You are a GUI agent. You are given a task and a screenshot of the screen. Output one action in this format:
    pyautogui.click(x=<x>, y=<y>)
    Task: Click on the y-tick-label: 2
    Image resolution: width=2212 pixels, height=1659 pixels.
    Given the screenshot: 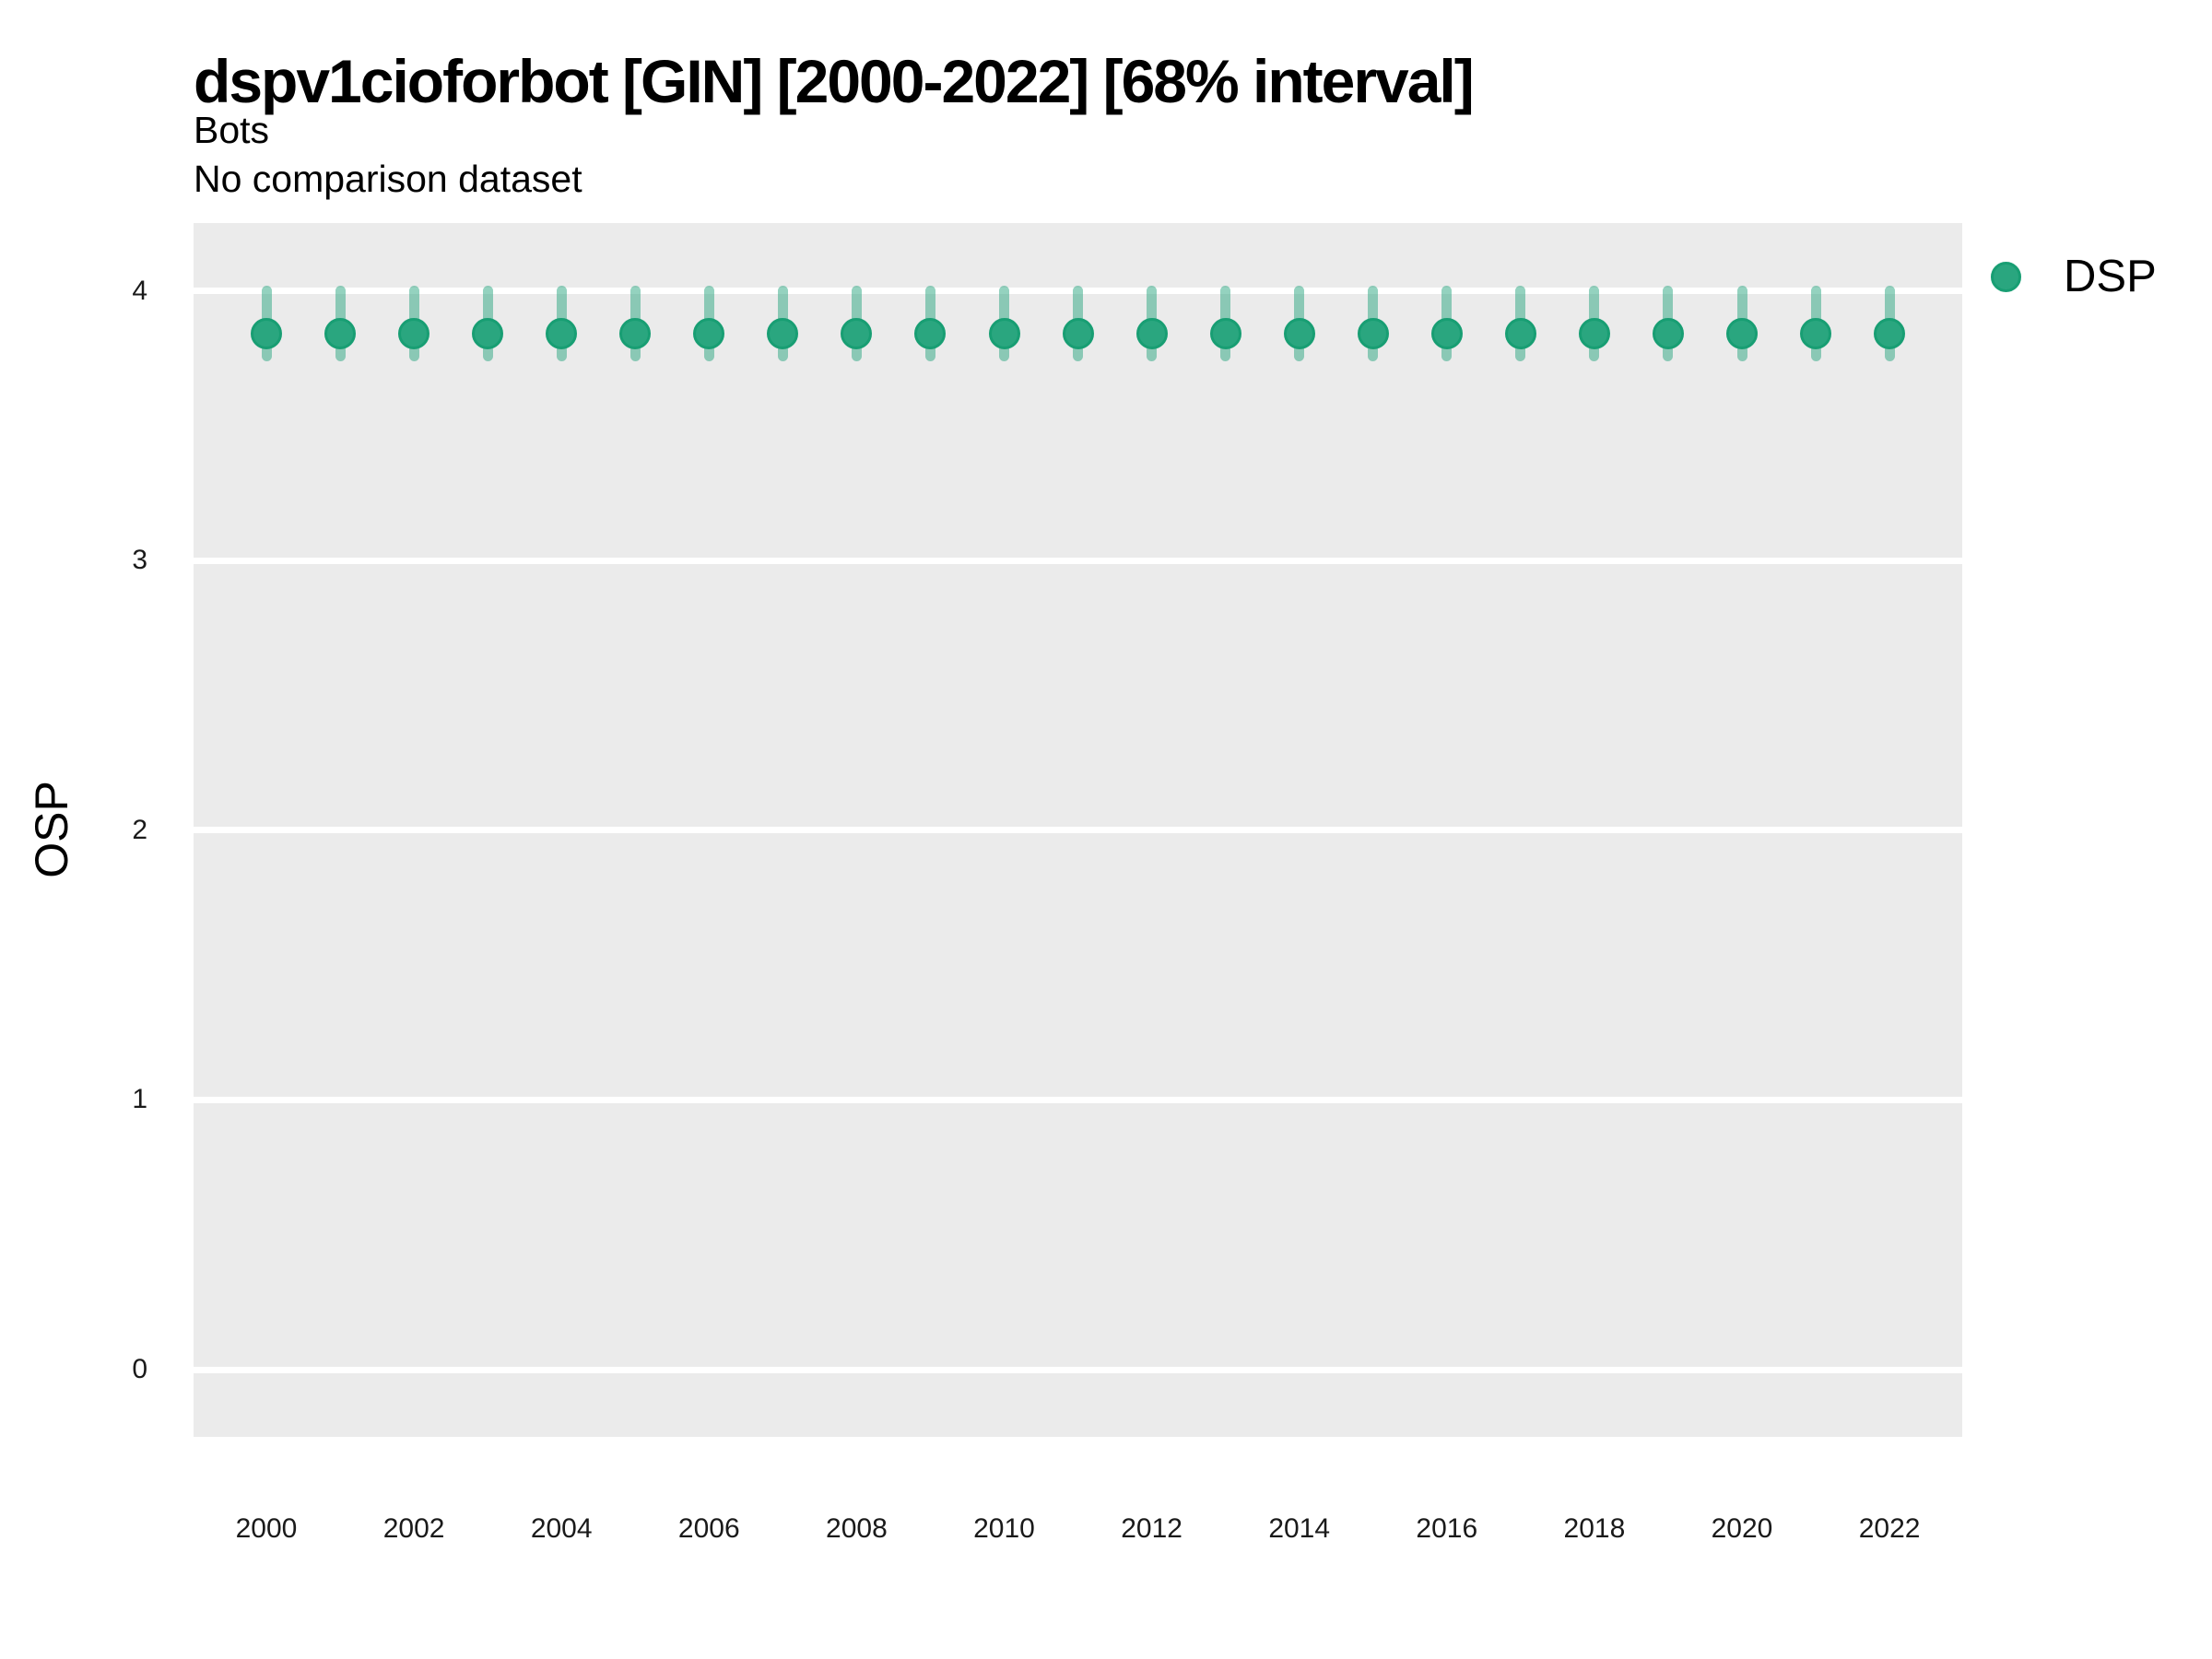 What is the action you would take?
    pyautogui.click(x=139, y=829)
    